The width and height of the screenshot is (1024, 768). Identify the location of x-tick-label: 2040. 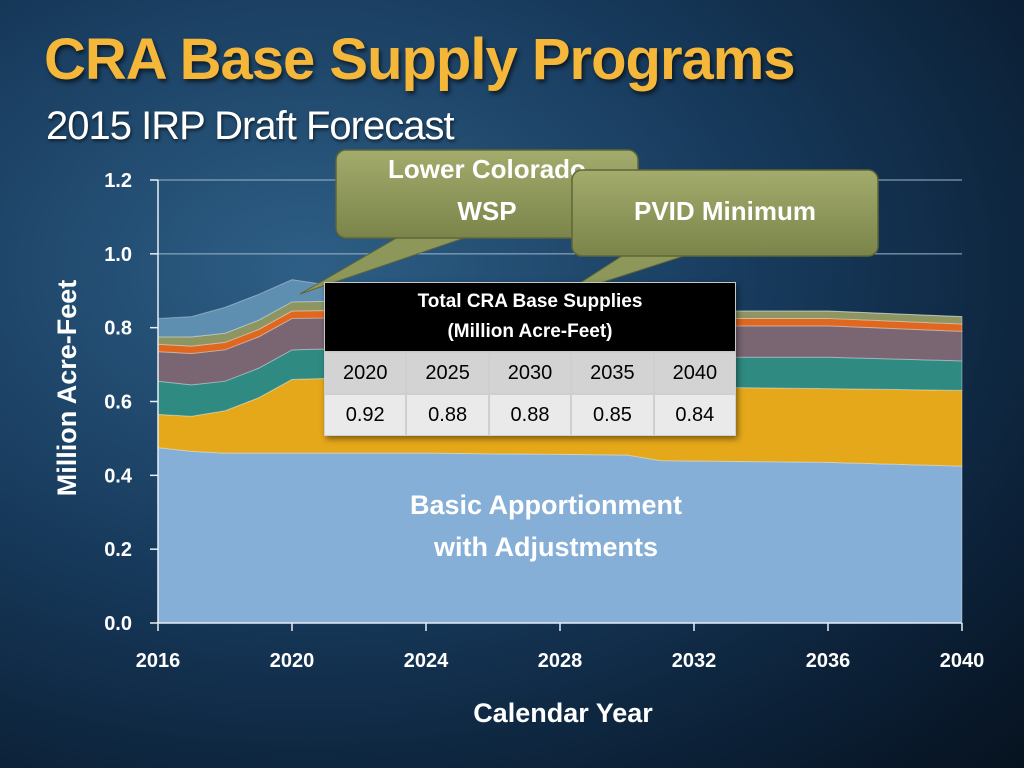
(962, 661).